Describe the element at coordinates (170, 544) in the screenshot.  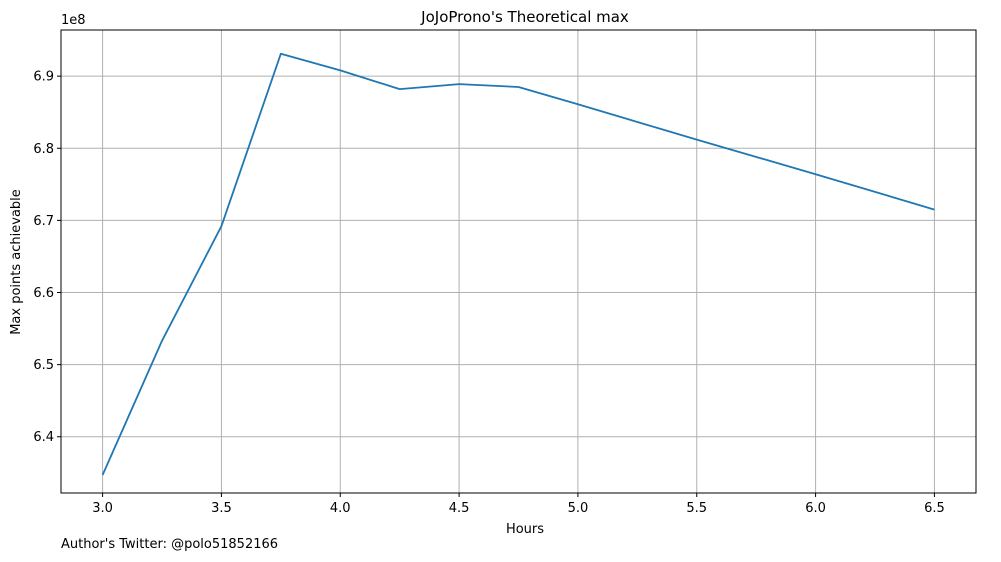
I see `author-twitter-footnote: Author's Twitter: @polo51852166` at that location.